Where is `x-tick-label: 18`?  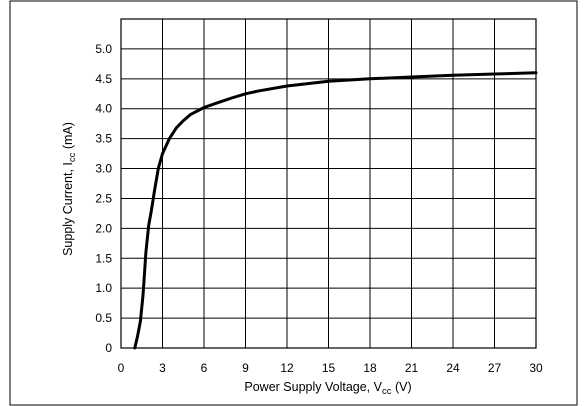
x-tick-label: 18 is located at coordinates (370, 368).